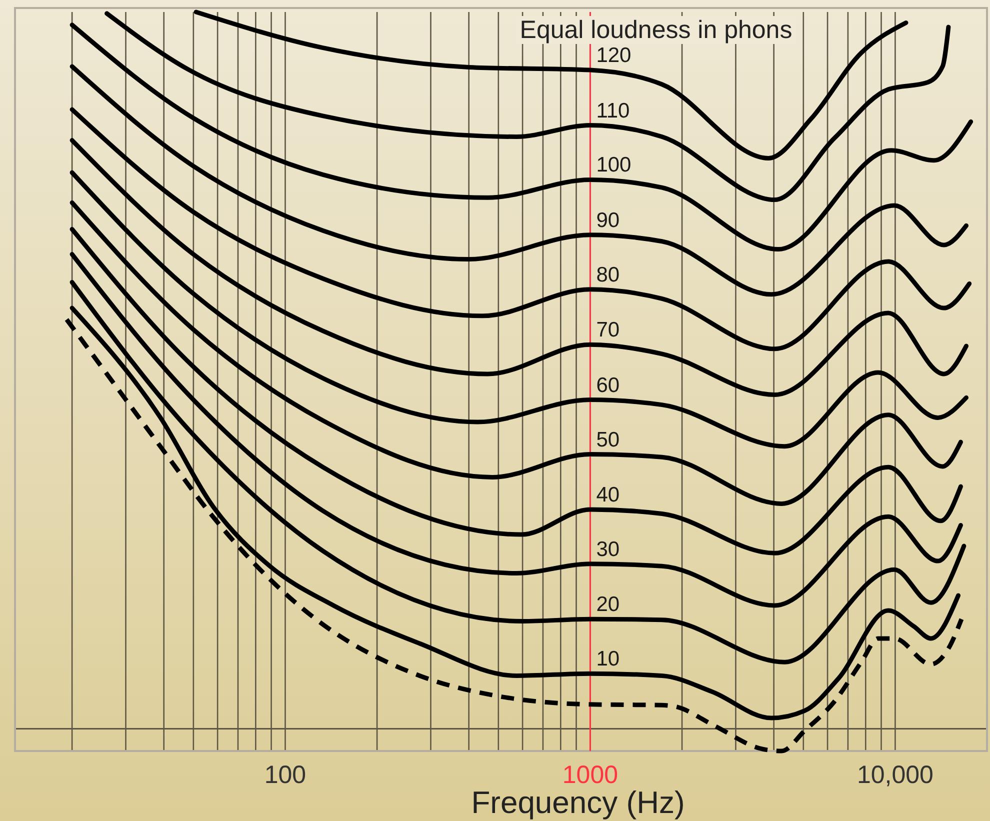 The width and height of the screenshot is (990, 821). I want to click on series-label: 110, so click(613, 110).